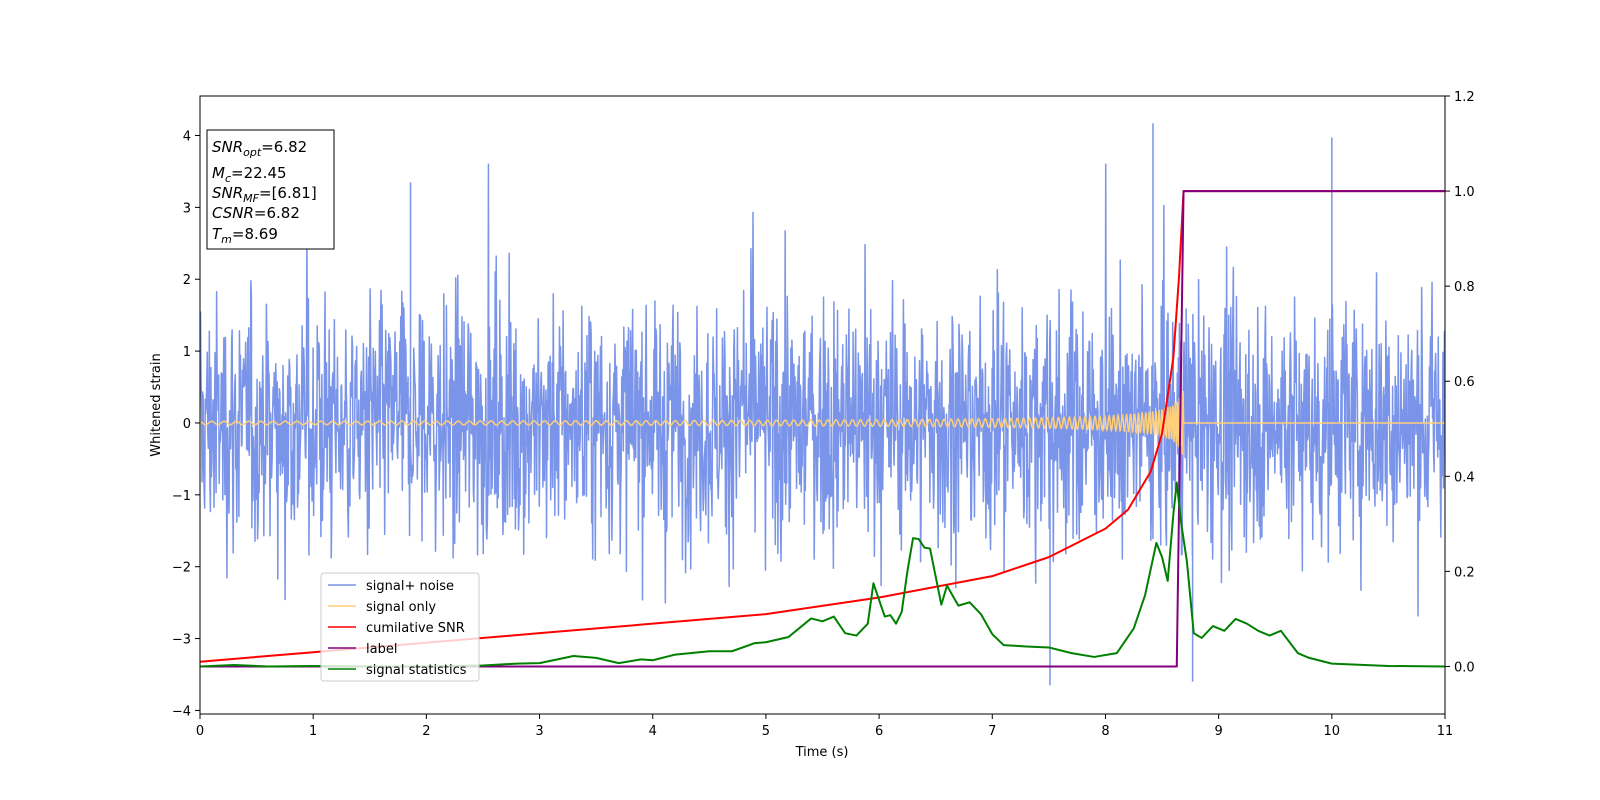 The image size is (1600, 800). I want to click on x-tick-label: 6, so click(879, 731).